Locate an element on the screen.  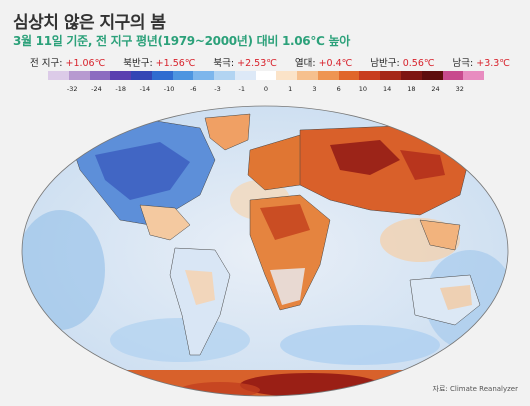
scale-tick: 32 is located at coordinates (459, 89).